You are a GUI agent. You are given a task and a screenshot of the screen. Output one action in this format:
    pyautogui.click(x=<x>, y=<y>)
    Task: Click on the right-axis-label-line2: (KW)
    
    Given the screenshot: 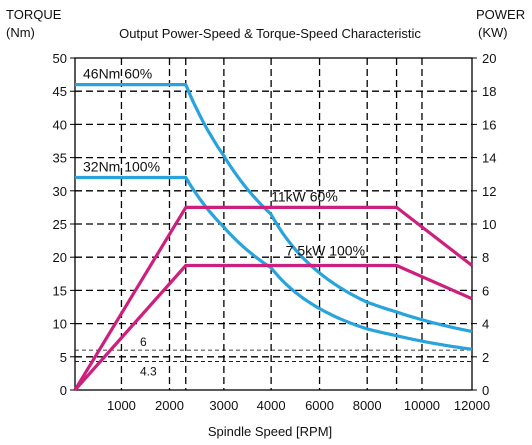 What is the action you would take?
    pyautogui.click(x=493, y=32)
    